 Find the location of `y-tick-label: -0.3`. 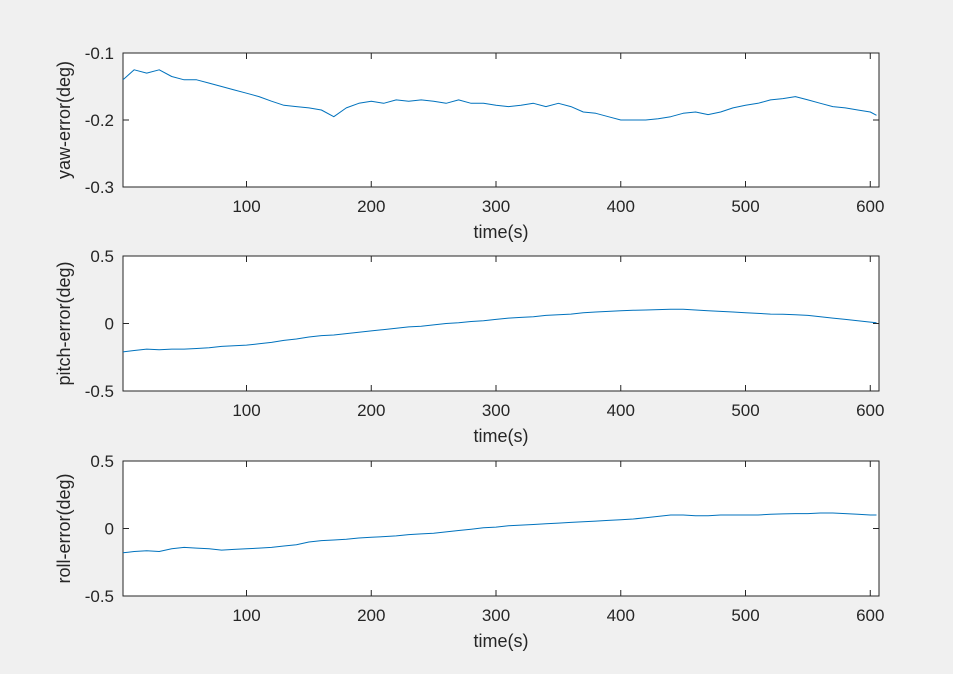

y-tick-label: -0.3 is located at coordinates (99, 187).